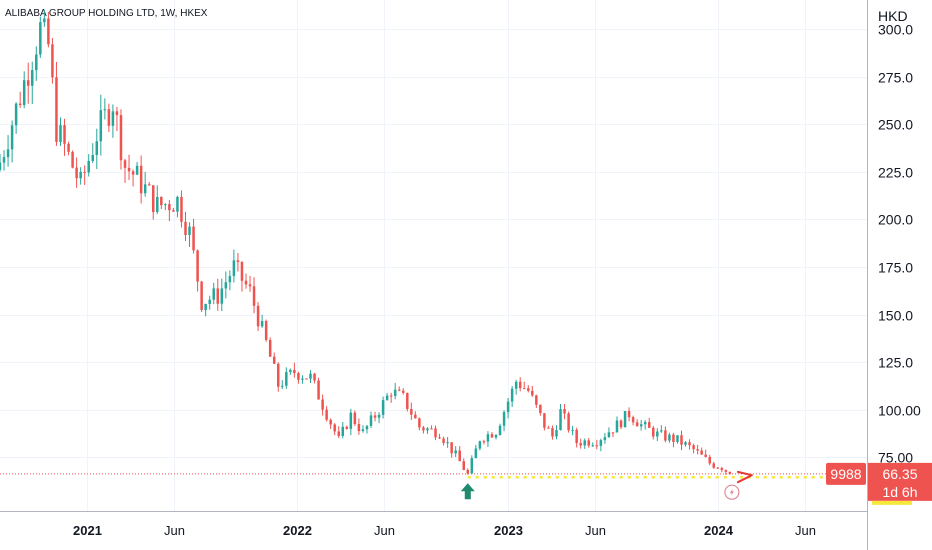  I want to click on flash-bolt, so click(731, 492).